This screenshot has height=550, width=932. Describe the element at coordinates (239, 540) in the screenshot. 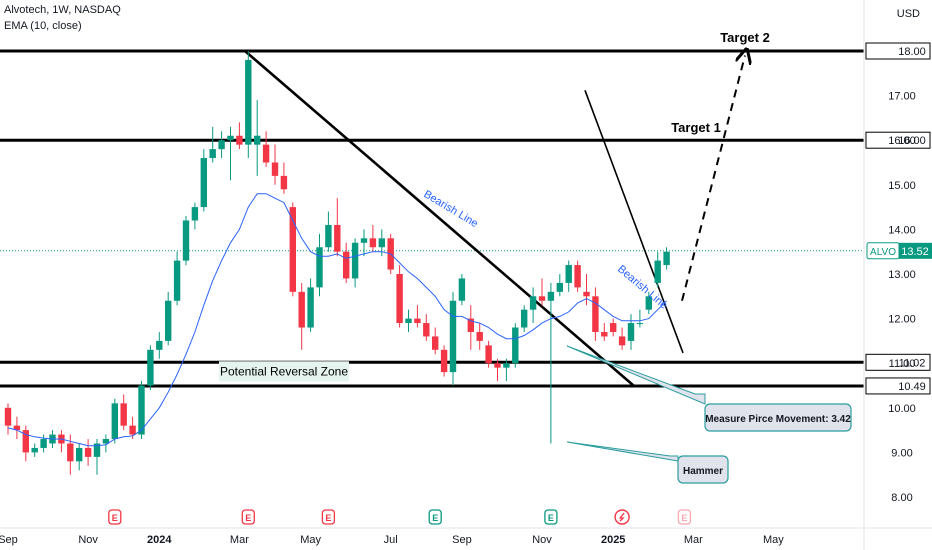

I see `x-tick-label: Mar` at that location.